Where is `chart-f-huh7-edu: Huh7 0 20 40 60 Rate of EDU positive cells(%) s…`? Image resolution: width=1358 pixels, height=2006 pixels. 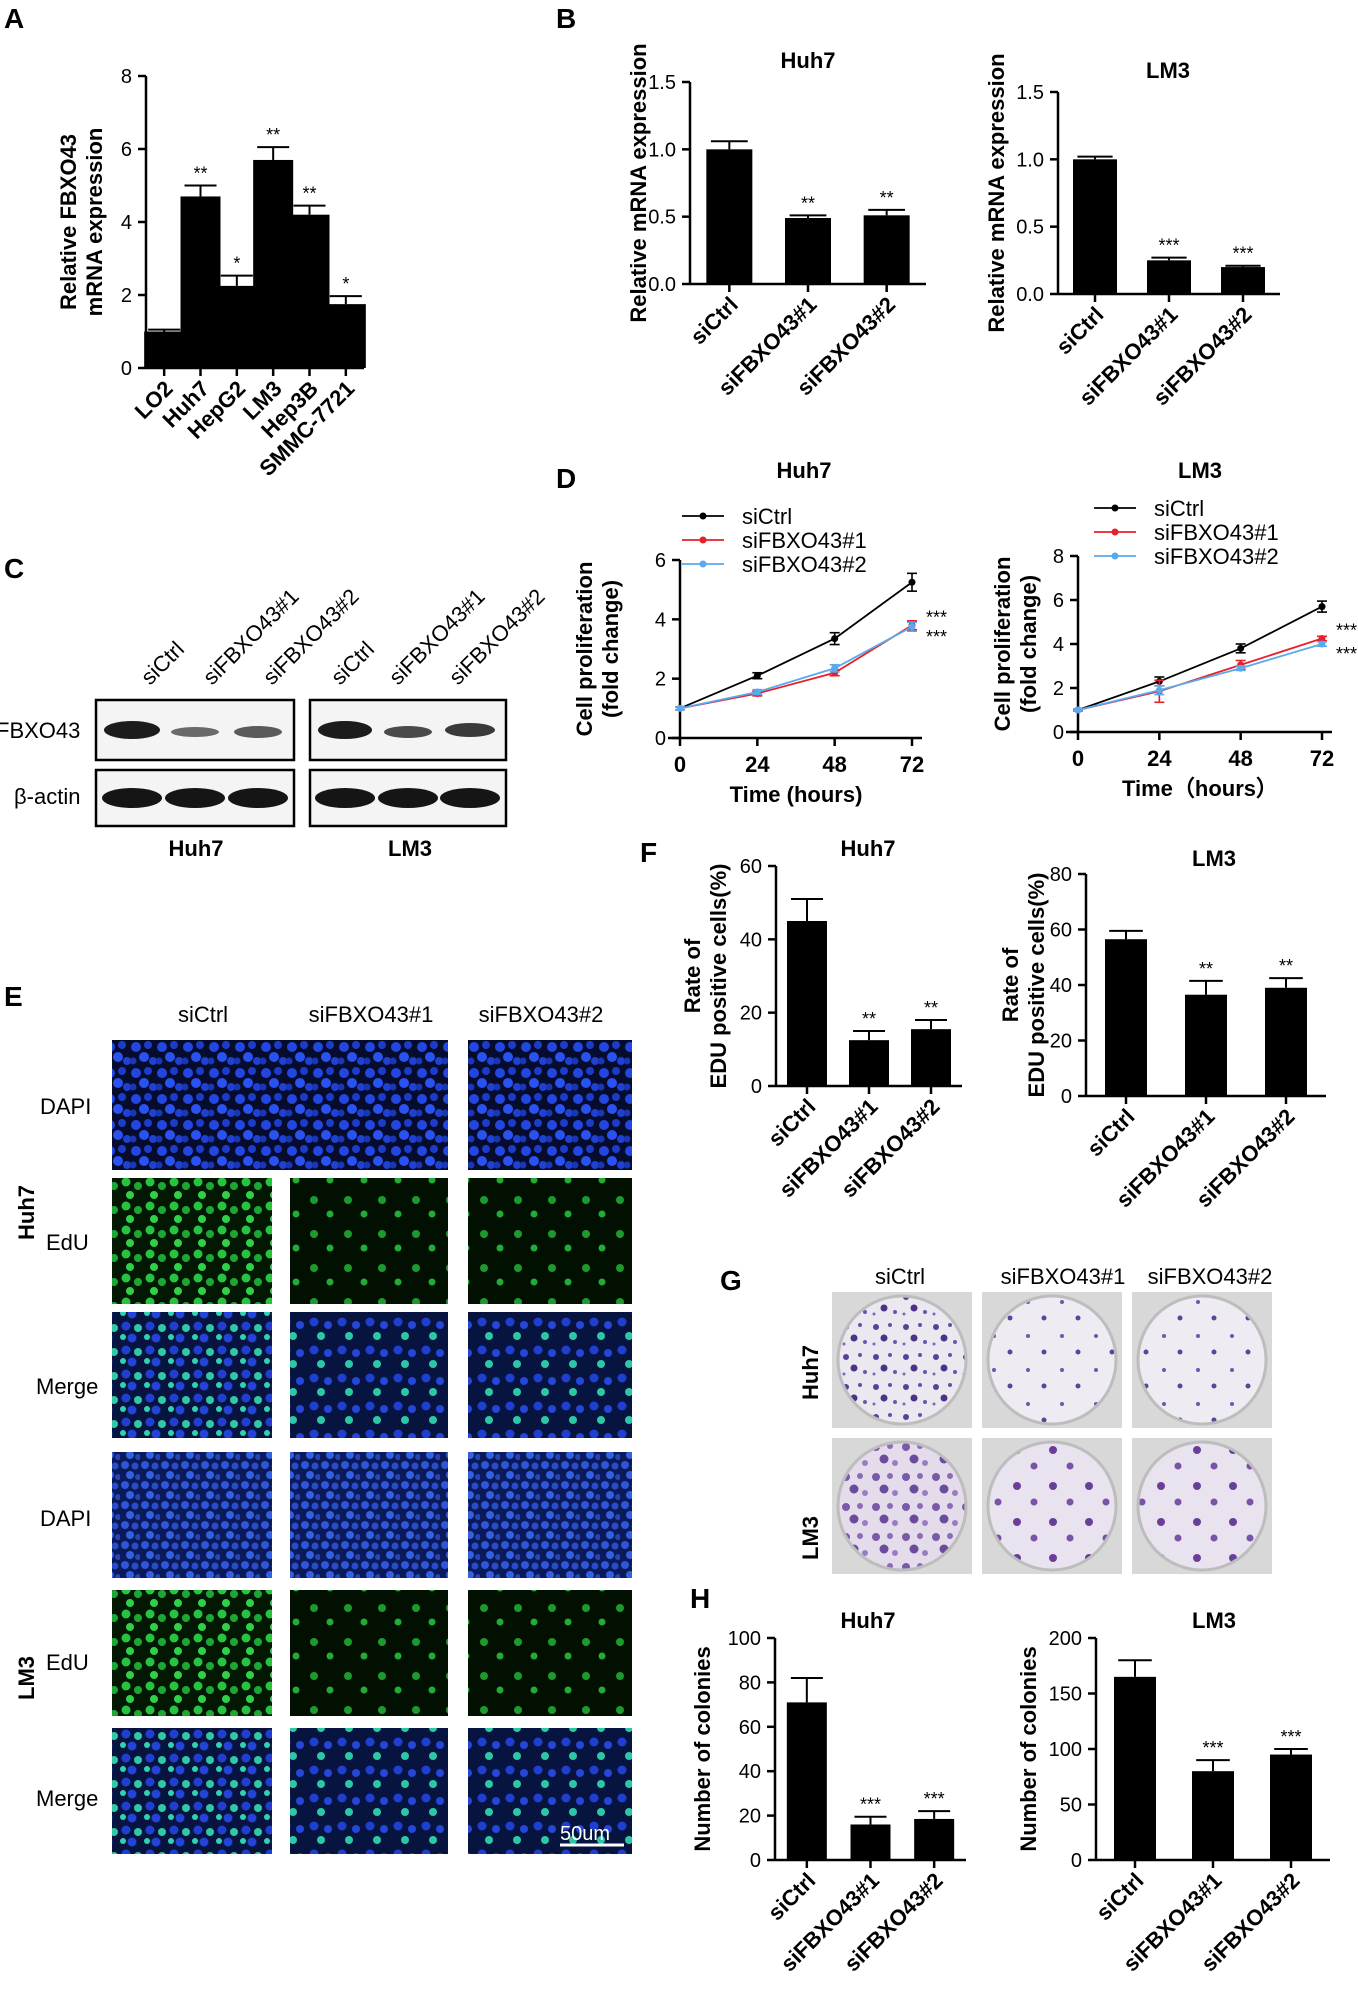
chart-f-huh7-edu: Huh7 0 20 40 60 Rate of EDU positive cells(%) s… is located at coordinates (821, 1019).